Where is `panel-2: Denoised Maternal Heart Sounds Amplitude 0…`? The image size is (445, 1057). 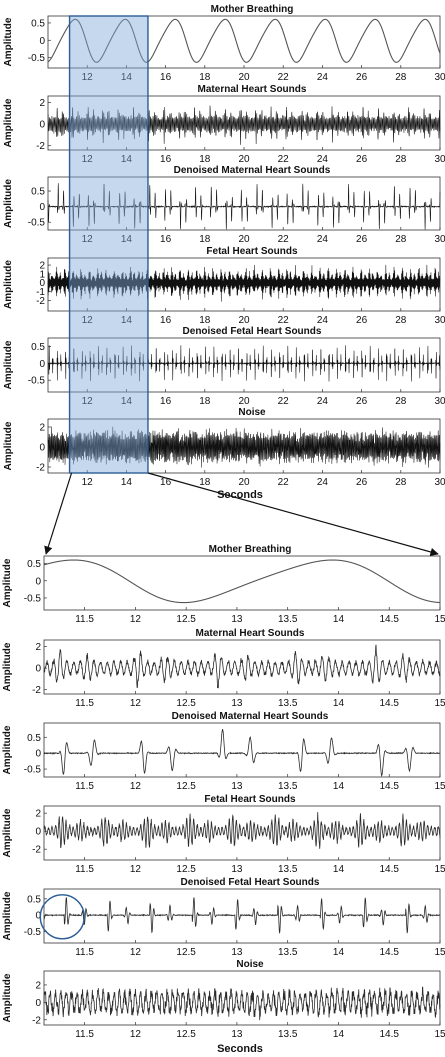 panel-2: Denoised Maternal Heart Sounds Amplitude 0… is located at coordinates (224, 205).